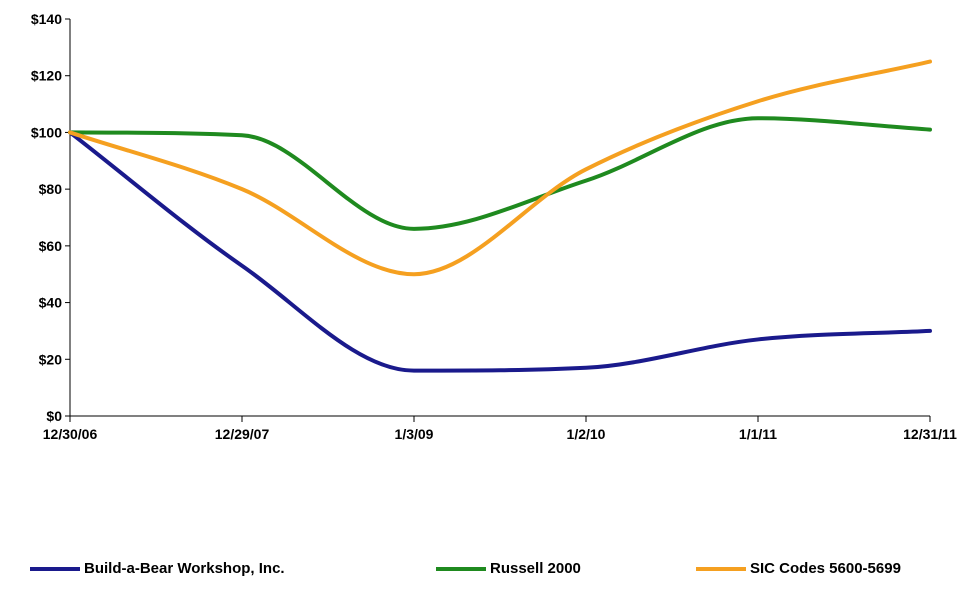 The width and height of the screenshot is (972, 592). I want to click on y-tick-label: $140, so click(46, 19).